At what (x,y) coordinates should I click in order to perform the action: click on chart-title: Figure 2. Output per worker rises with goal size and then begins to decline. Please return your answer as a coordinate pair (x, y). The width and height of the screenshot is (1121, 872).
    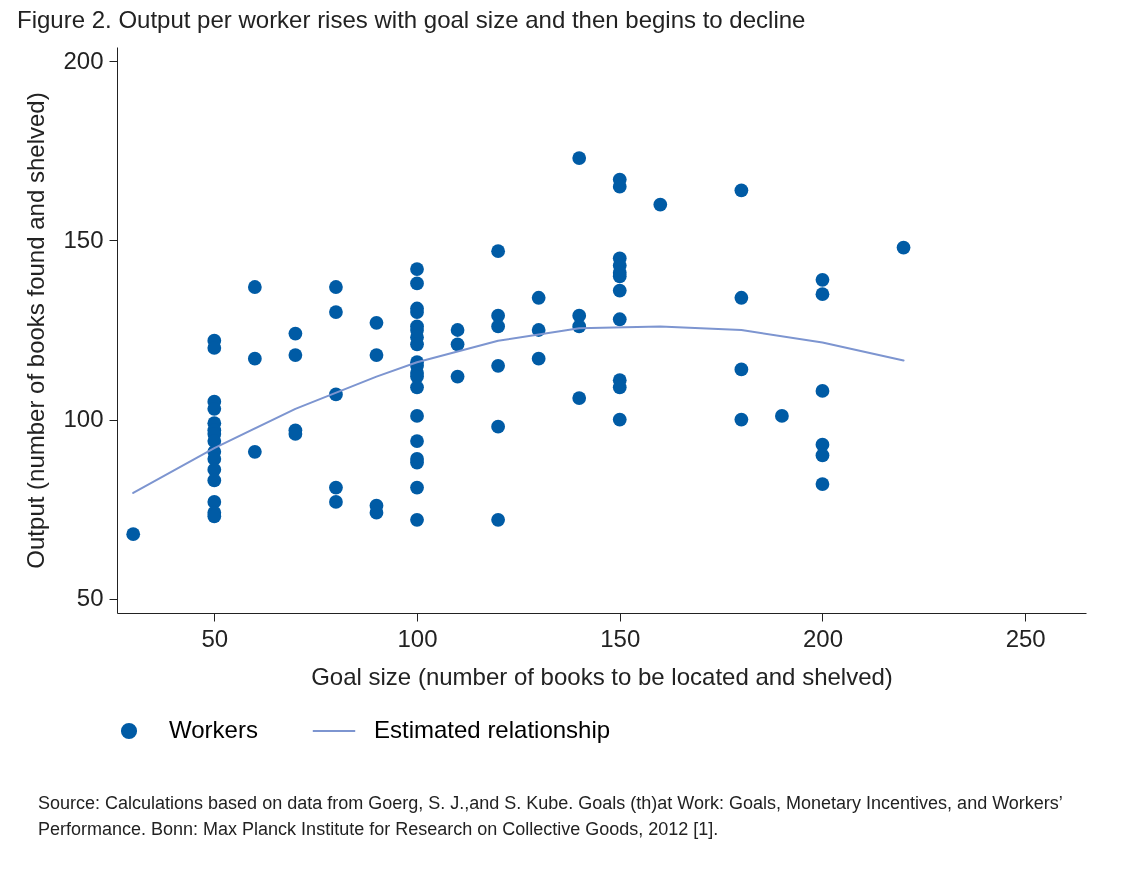
    Looking at the image, I should click on (411, 19).